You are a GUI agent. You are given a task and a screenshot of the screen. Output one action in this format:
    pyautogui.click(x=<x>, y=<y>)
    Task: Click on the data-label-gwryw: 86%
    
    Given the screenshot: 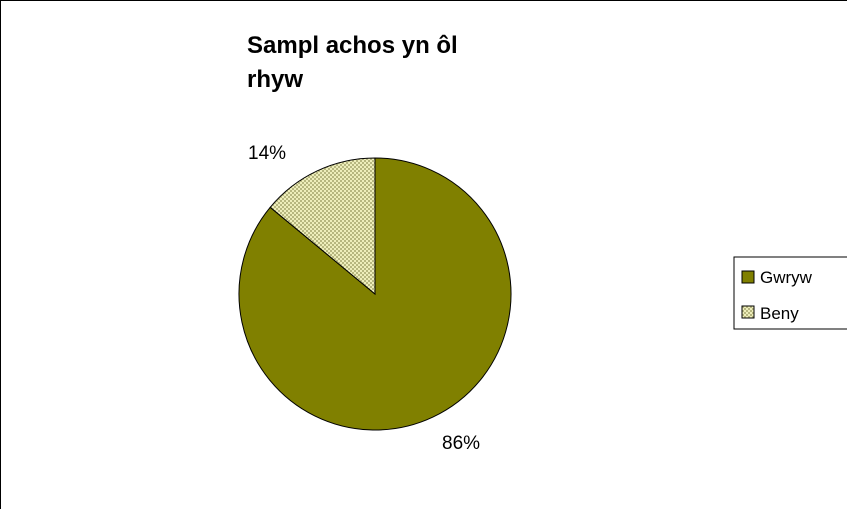 What is the action you would take?
    pyautogui.click(x=461, y=443)
    